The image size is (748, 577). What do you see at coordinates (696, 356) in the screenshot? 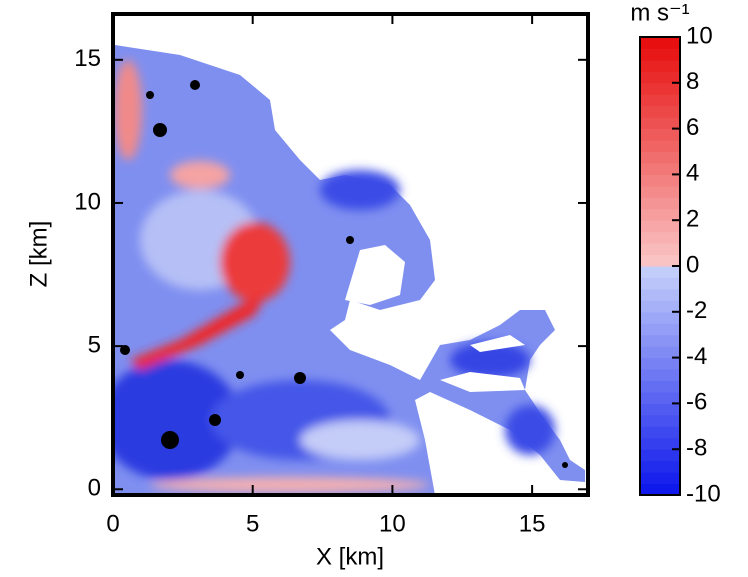
I see `colorbar-tick-label: -4` at bounding box center [696, 356].